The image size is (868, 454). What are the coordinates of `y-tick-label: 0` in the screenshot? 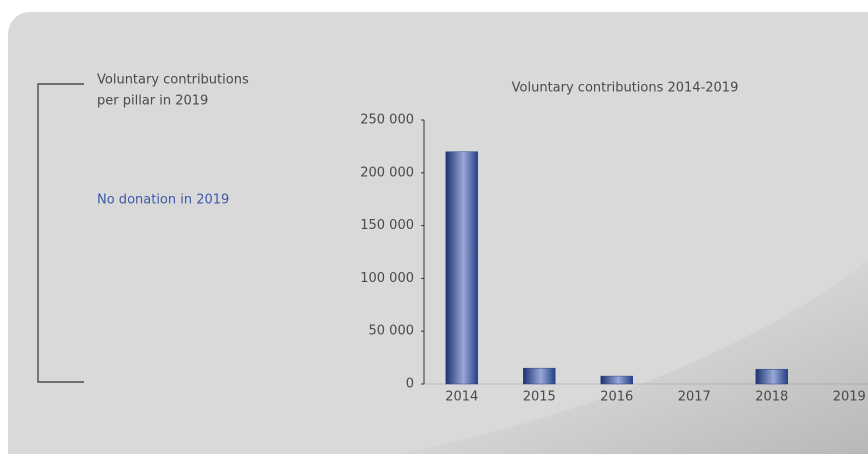 It's located at (410, 384).